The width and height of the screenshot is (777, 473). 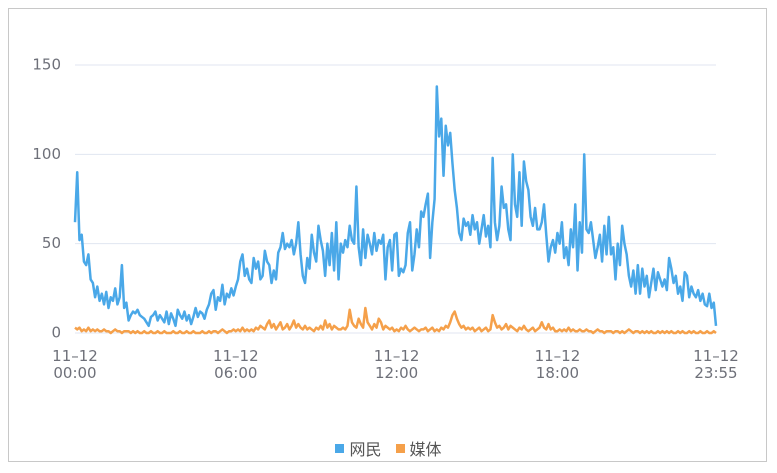 I want to click on y-tick-label: 100, so click(x=46, y=154).